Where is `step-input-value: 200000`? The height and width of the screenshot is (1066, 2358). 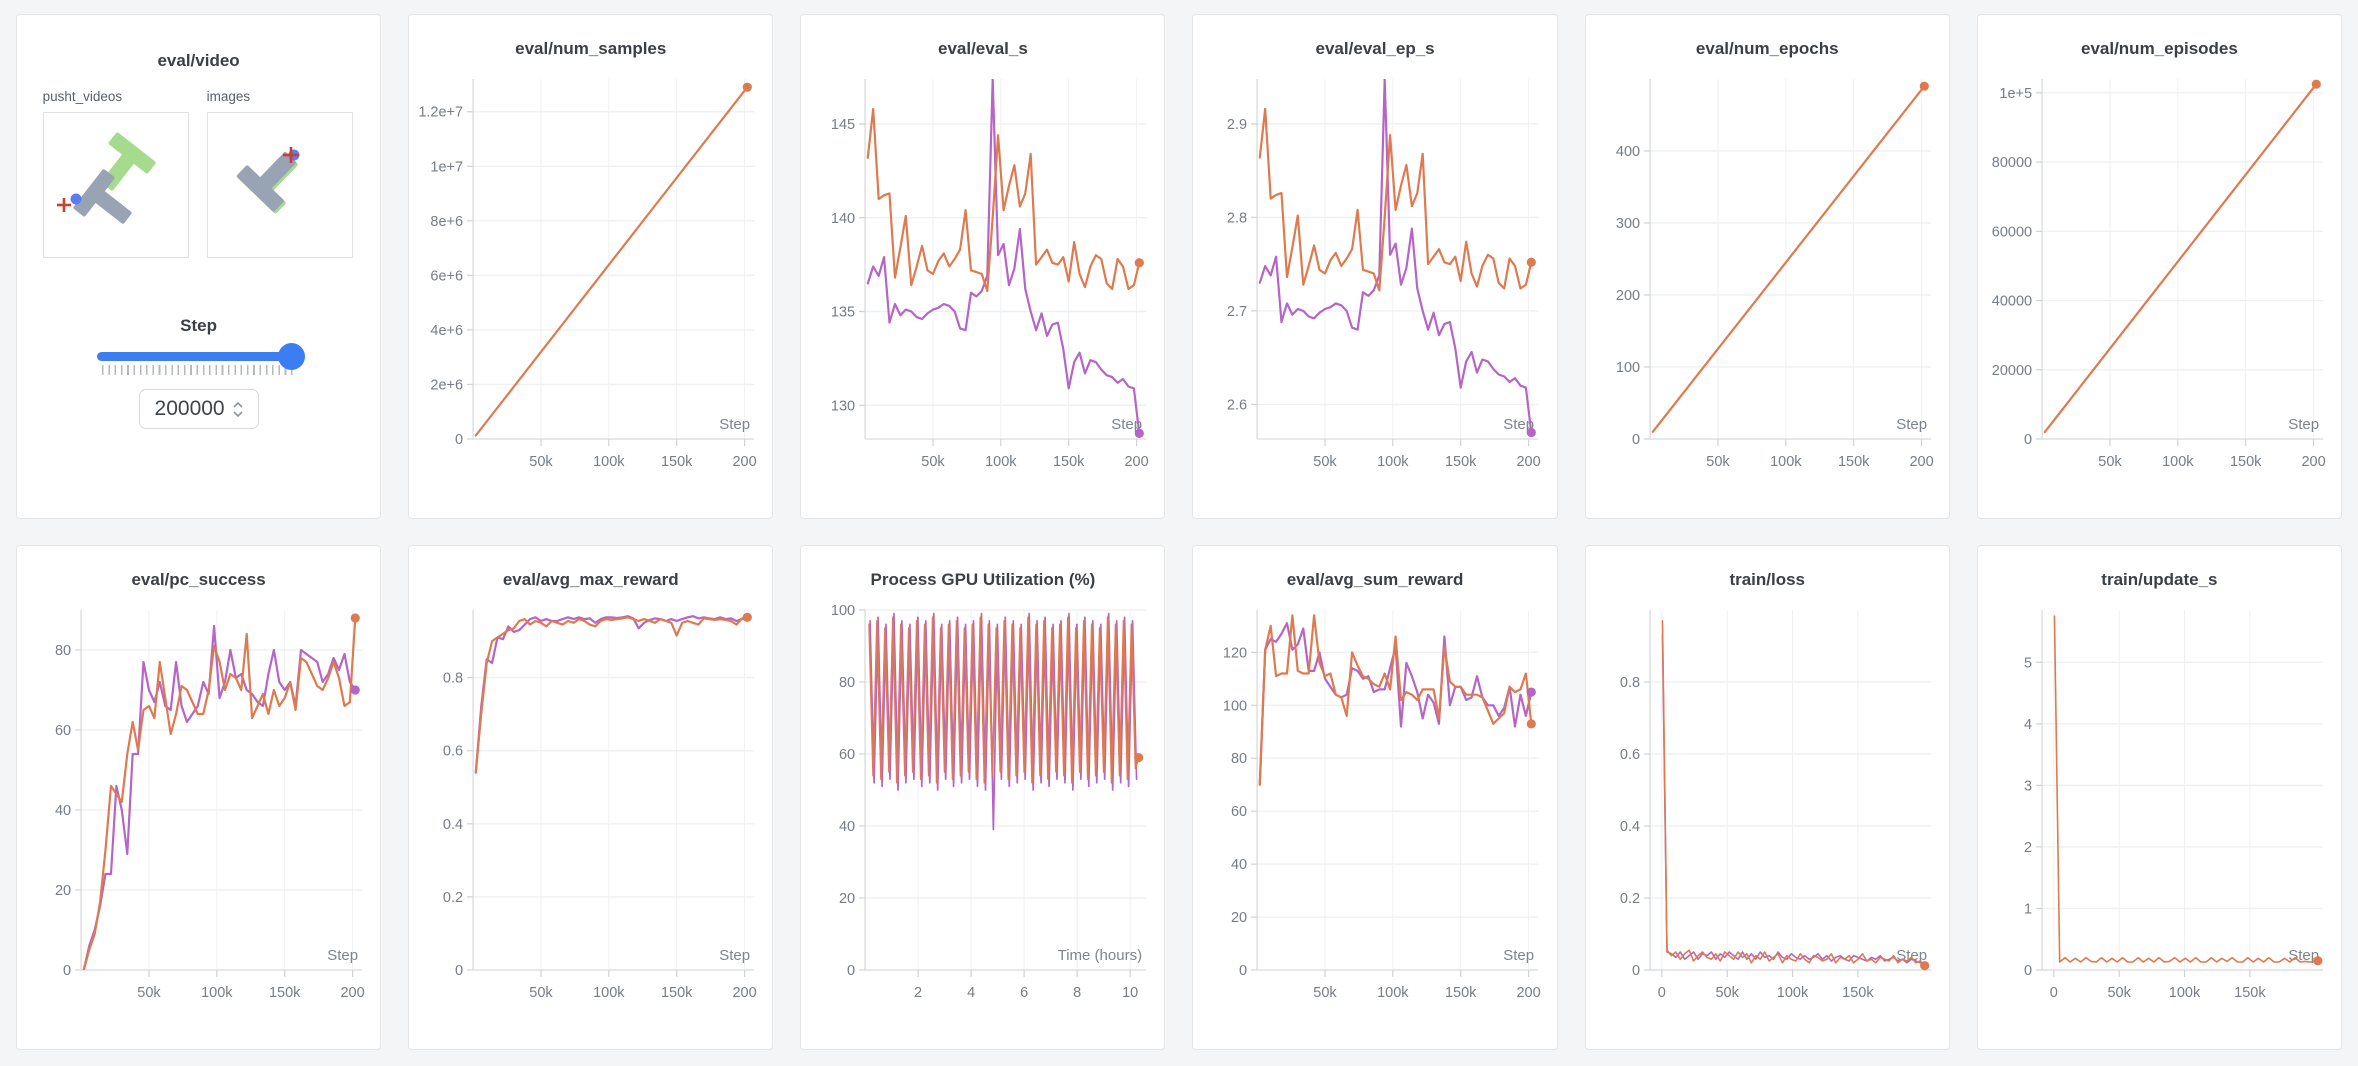 step-input-value: 200000 is located at coordinates (189, 408).